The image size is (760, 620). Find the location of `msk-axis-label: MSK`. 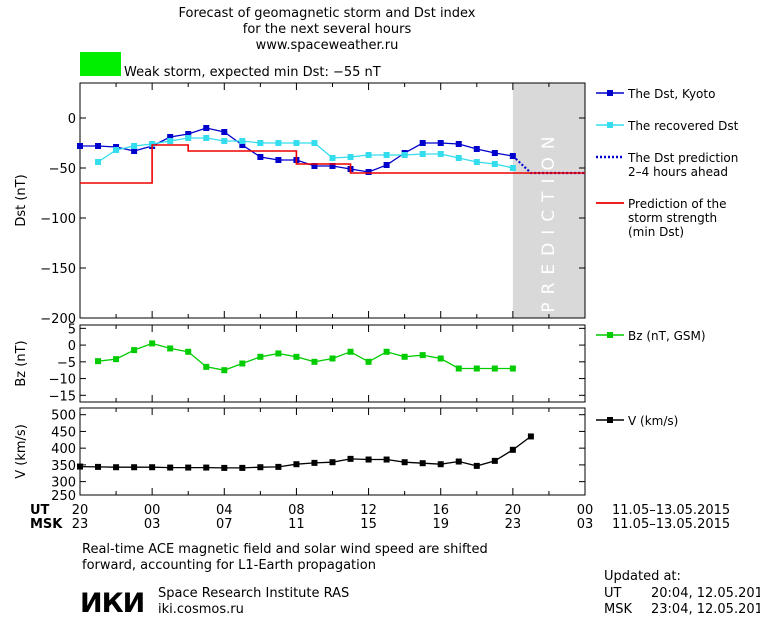

msk-axis-label: MSK is located at coordinates (46, 524).